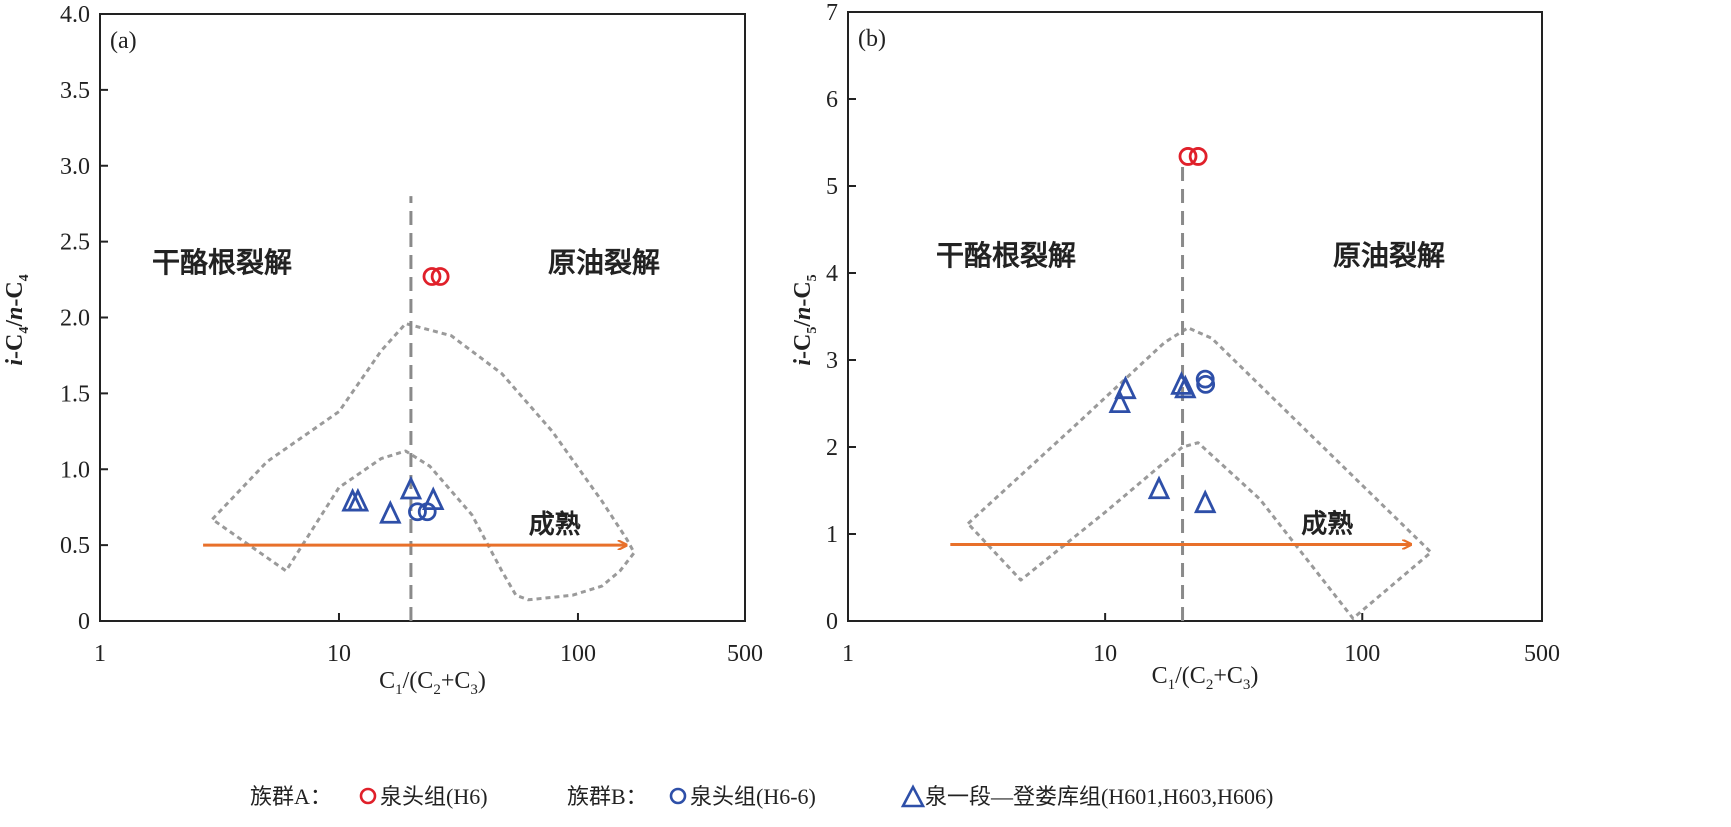 The image size is (1731, 827). What do you see at coordinates (434, 796) in the screenshot?
I see `legend-group-a-series: 泉头组(H6)` at bounding box center [434, 796].